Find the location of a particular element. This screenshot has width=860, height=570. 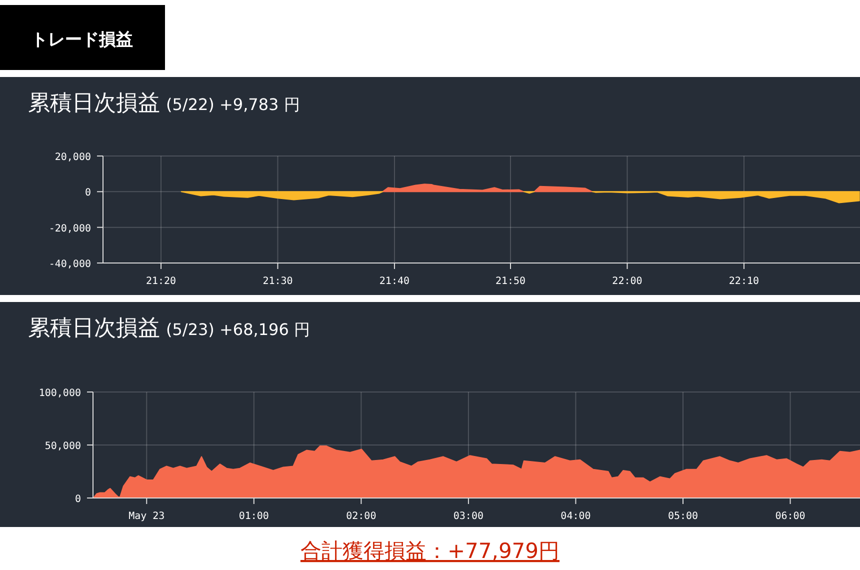

y-tick-label: 20,000 is located at coordinates (72, 157).